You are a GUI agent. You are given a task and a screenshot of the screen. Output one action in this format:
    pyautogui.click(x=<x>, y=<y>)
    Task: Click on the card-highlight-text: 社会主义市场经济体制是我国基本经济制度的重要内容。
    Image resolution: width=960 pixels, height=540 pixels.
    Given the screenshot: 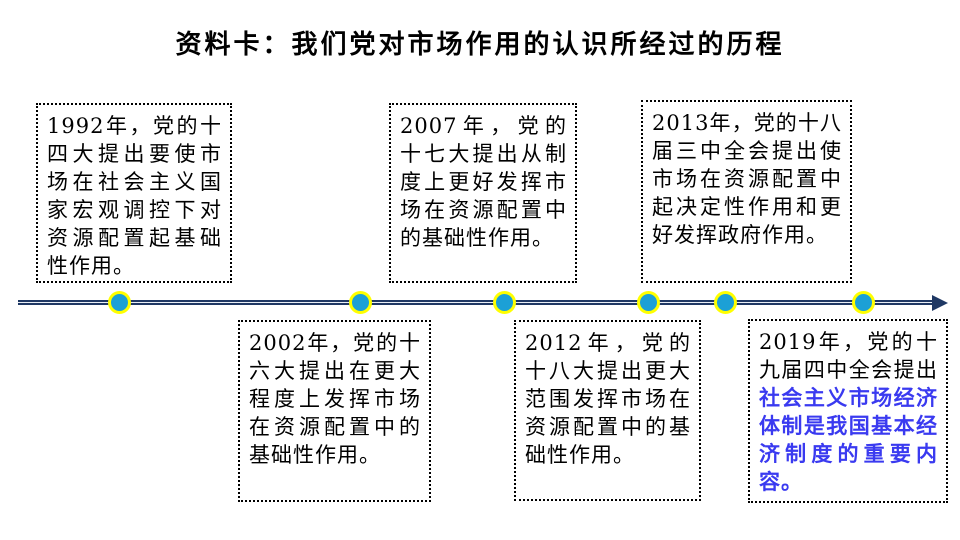 What is the action you would take?
    pyautogui.click(x=848, y=439)
    